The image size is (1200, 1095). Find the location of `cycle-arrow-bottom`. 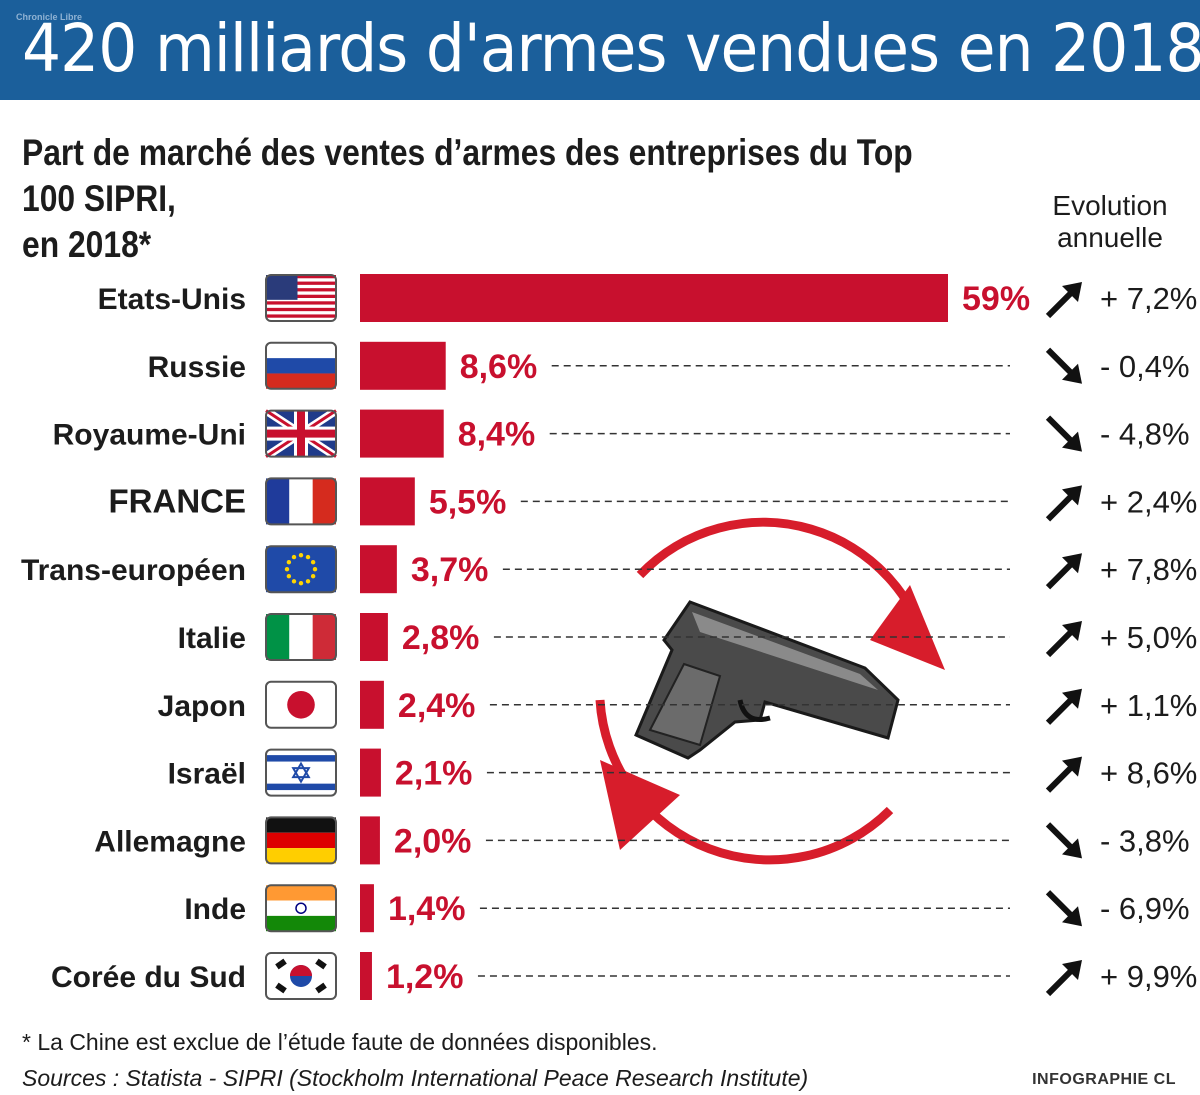

cycle-arrow-bottom is located at coordinates (744, 782).